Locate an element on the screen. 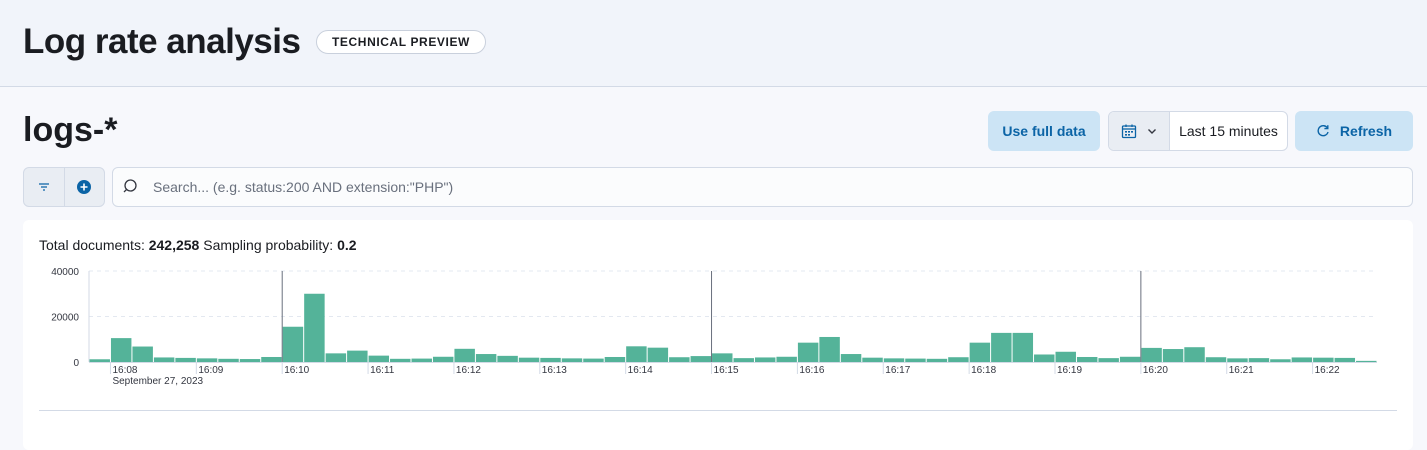 The width and height of the screenshot is (1427, 450). x-tick-label: 16:18 is located at coordinates (983, 370).